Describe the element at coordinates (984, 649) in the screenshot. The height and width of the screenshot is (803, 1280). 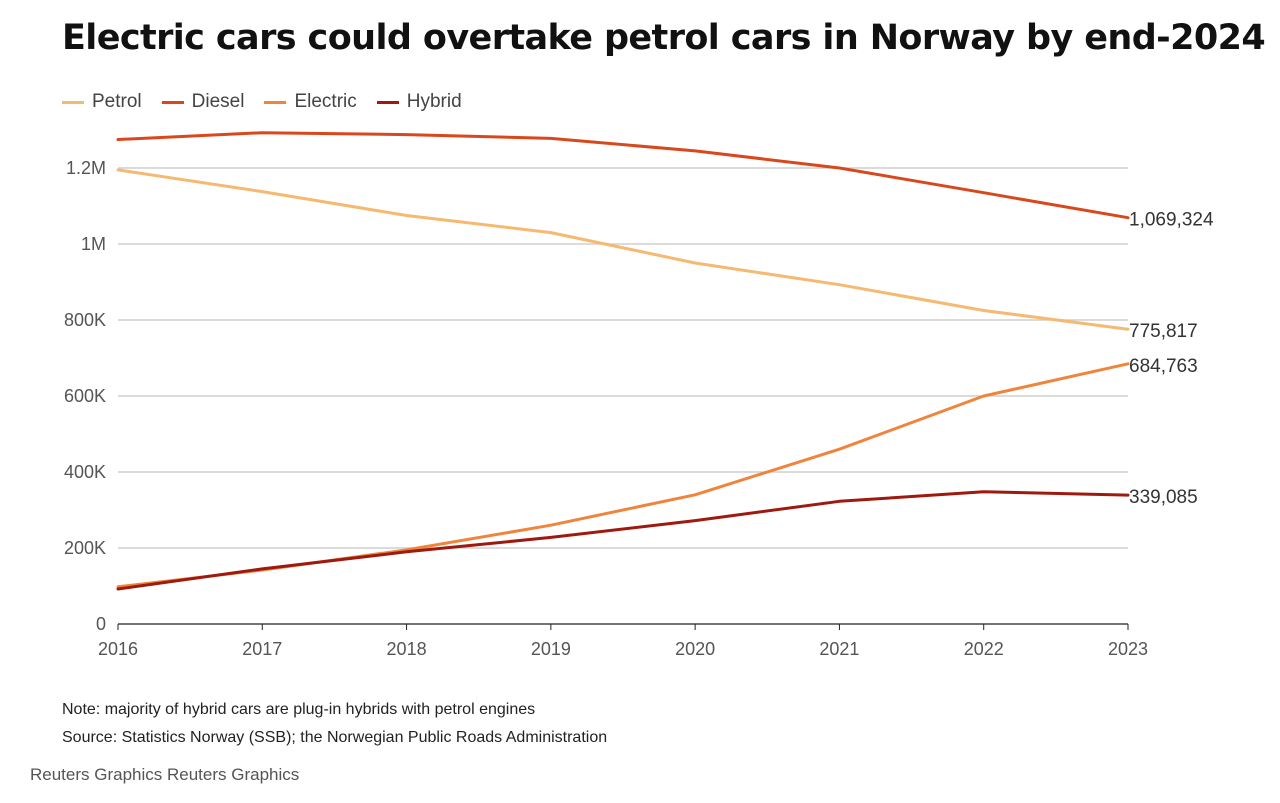
I see `x-tick-label: 2022` at that location.